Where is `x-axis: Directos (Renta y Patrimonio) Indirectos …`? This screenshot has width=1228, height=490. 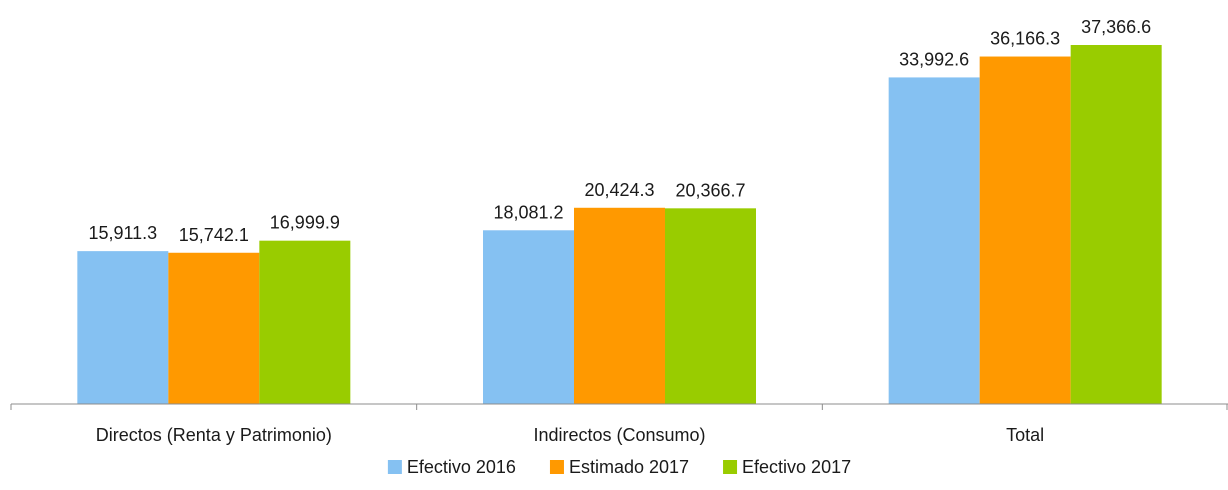 x-axis: Directos (Renta y Patrimonio) Indirectos … is located at coordinates (619, 424).